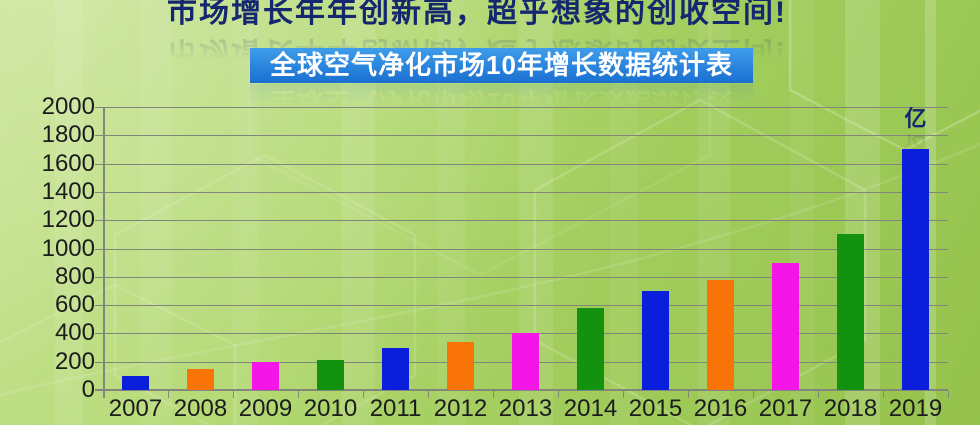 This screenshot has width=980, height=425. Describe the element at coordinates (915, 269) in the screenshot. I see `bar-2019` at that location.